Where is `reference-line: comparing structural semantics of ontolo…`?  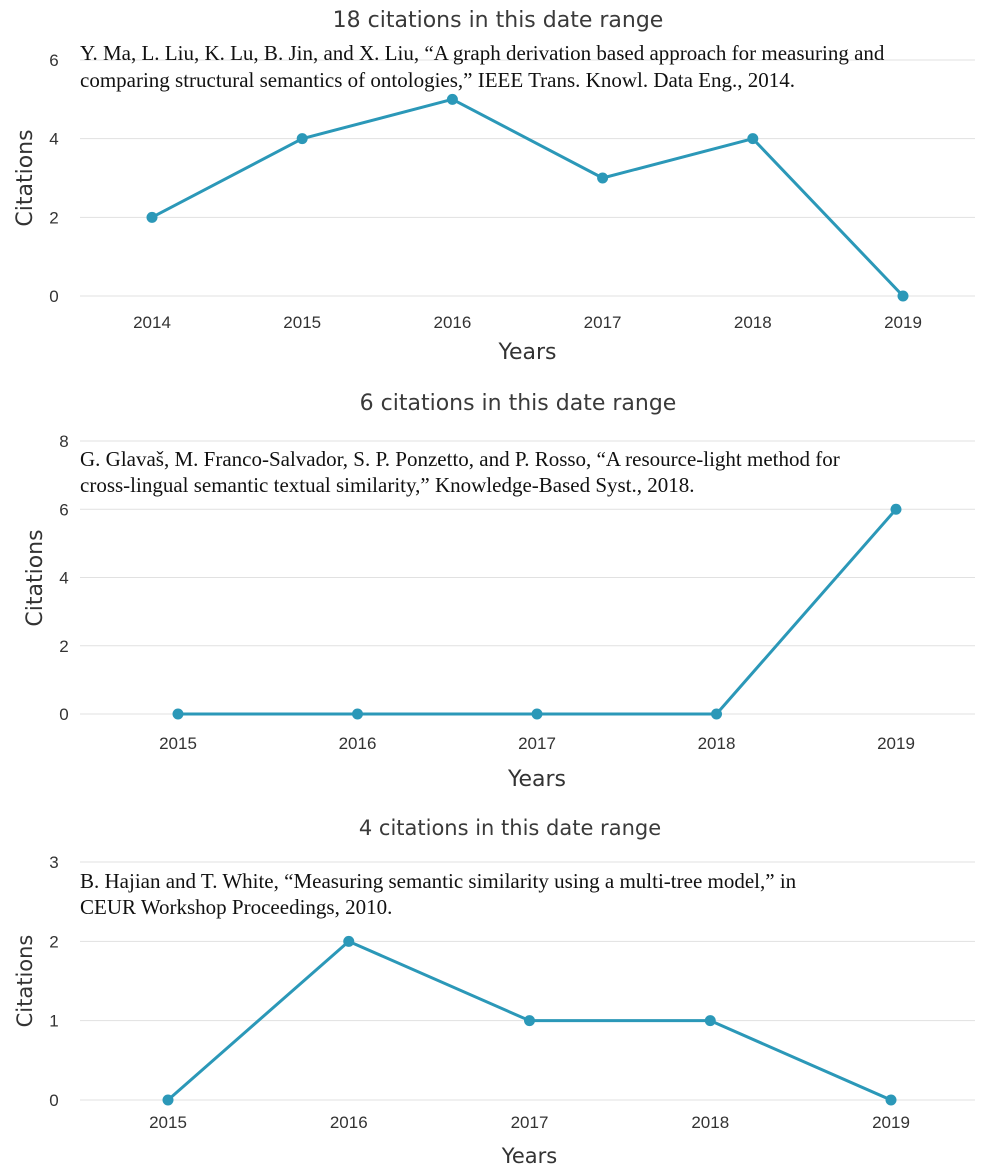
reference-line: comparing structural semantics of ontolo… is located at coordinates (437, 80).